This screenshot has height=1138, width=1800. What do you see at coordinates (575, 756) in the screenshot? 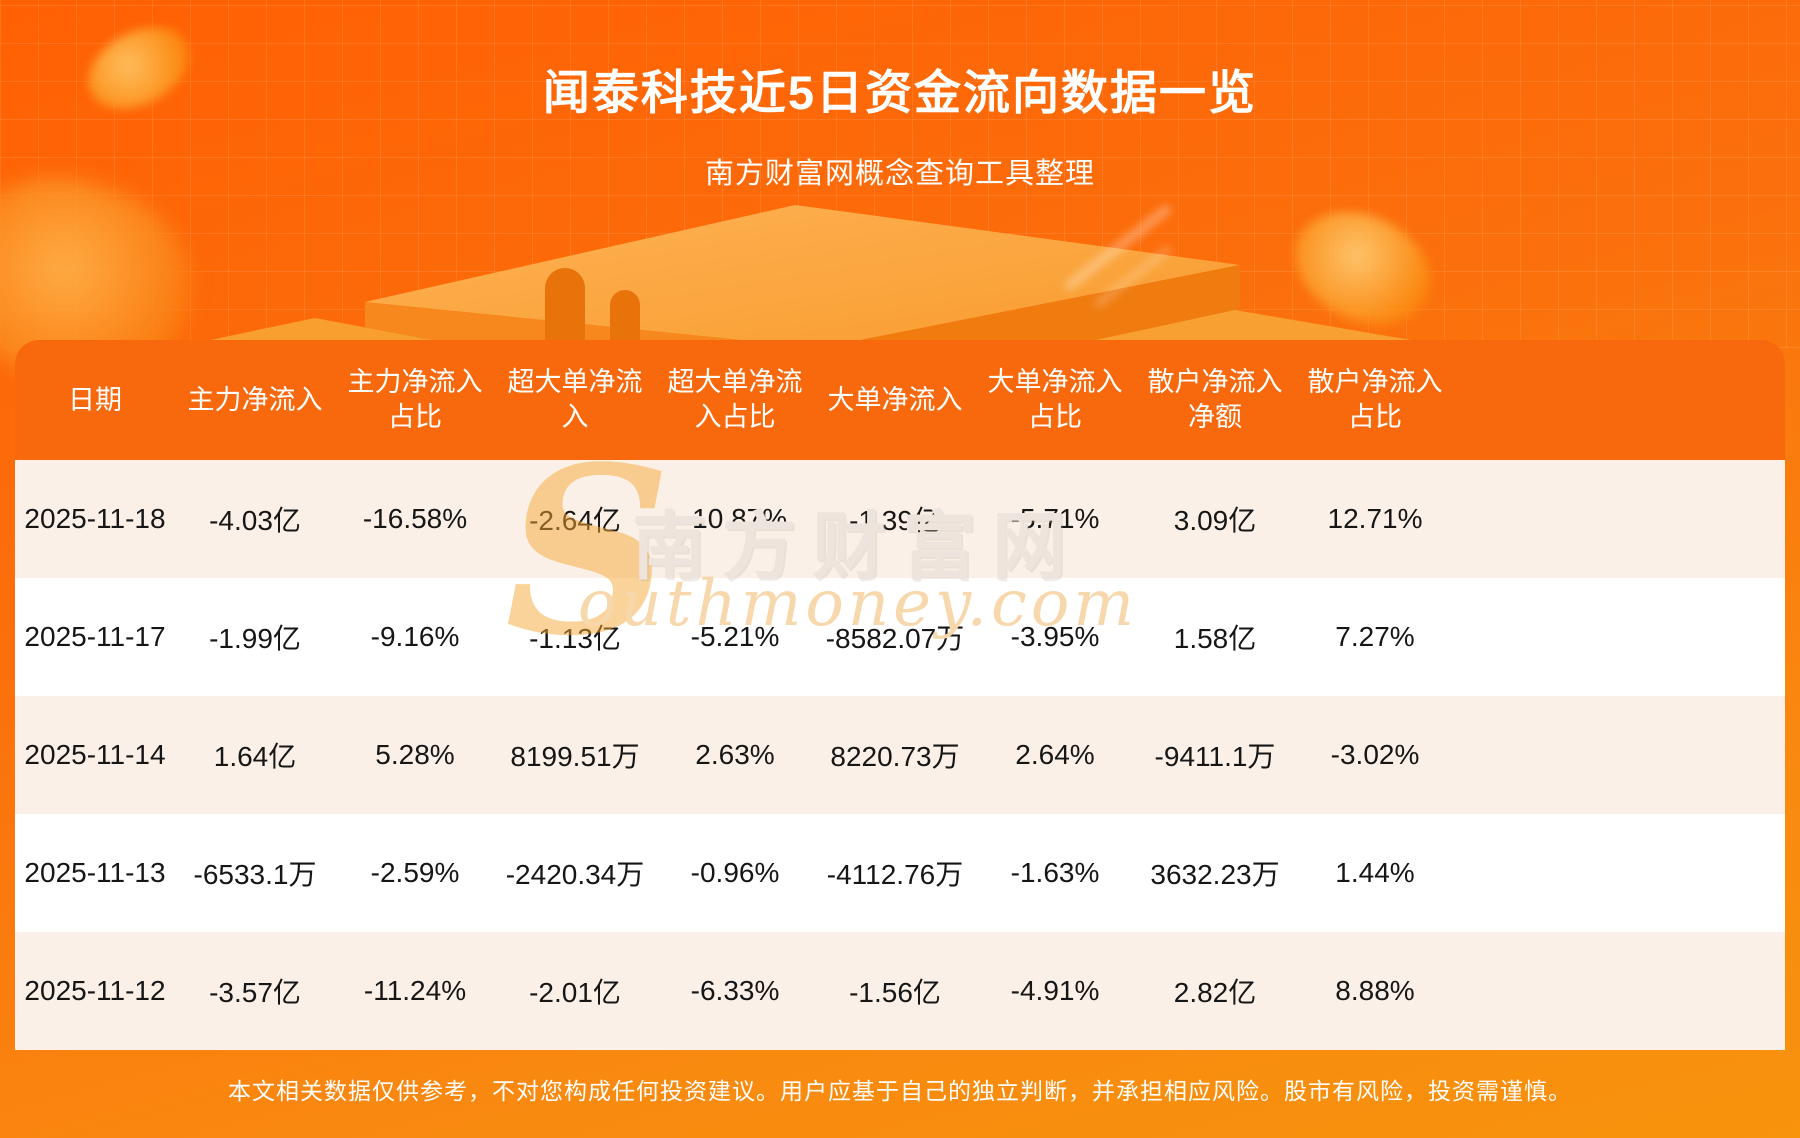
I see `table-cell: 8199.51万` at bounding box center [575, 756].